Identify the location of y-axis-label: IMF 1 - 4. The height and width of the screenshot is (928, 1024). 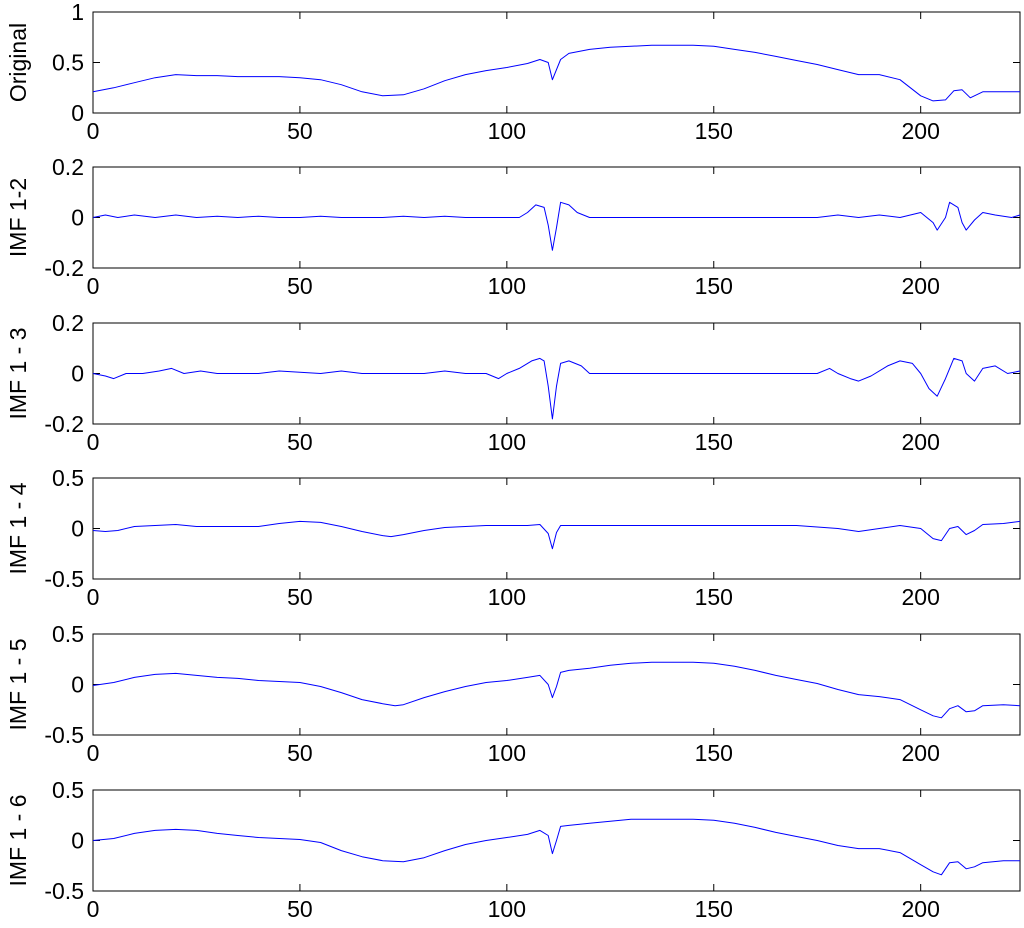
(18, 528).